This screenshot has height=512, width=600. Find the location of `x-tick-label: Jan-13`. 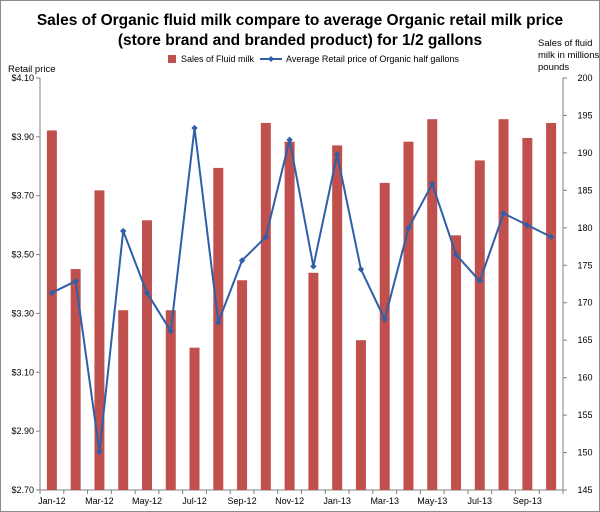

x-tick-label: Jan-13 is located at coordinates (337, 501).